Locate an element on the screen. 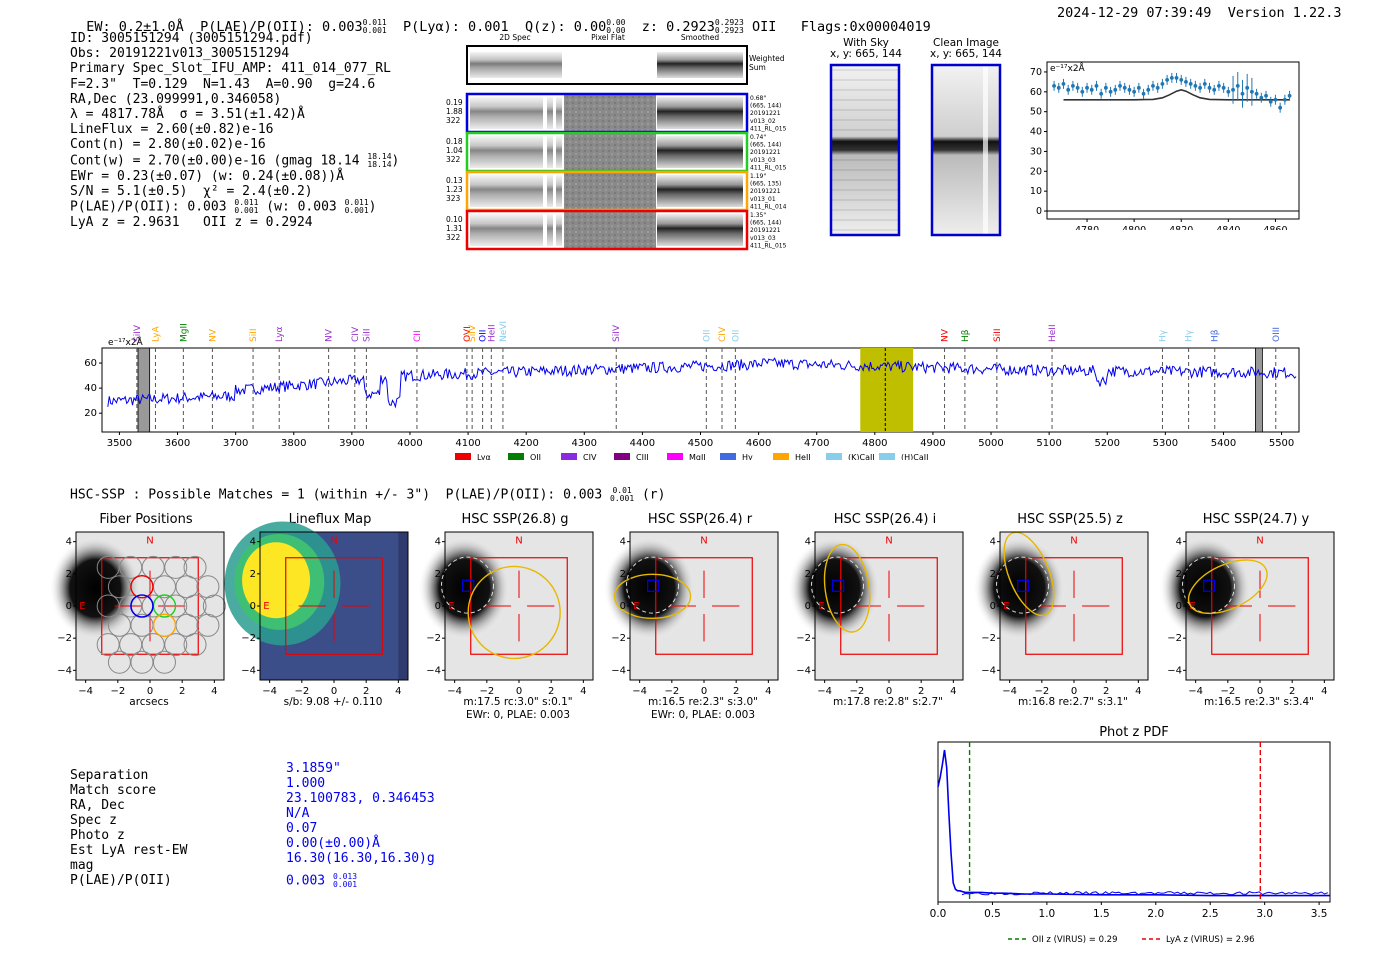 This screenshot has width=1400, height=953. spectrum-xtick-label: 4000 is located at coordinates (409, 443).